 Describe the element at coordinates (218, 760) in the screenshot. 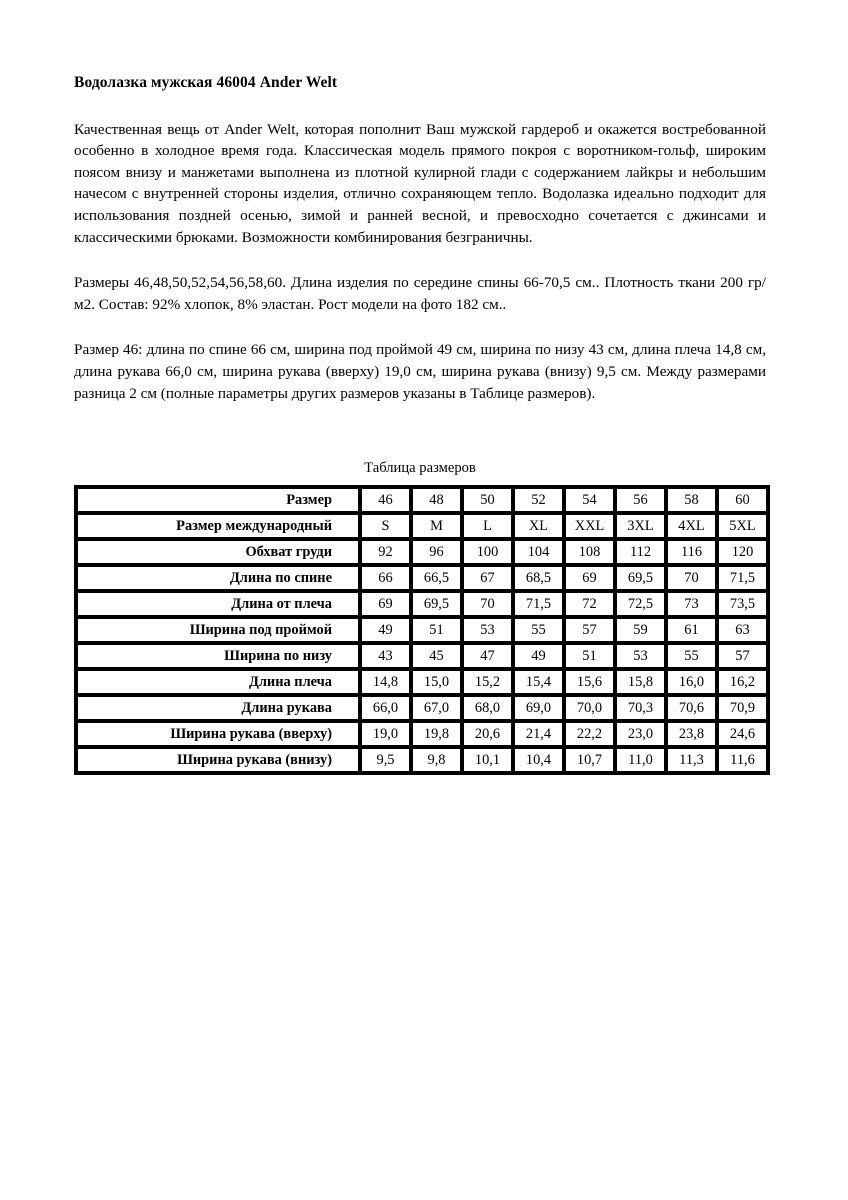

I see `table-row-label: Ширина рукава (внизу)` at that location.